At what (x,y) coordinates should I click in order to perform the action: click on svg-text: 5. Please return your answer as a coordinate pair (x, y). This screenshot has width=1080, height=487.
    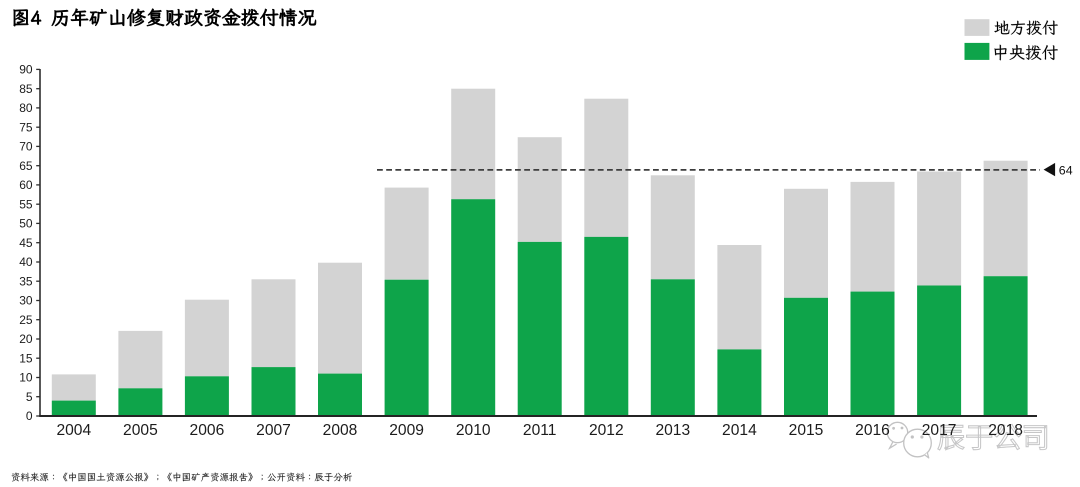
    Looking at the image, I should click on (29, 397).